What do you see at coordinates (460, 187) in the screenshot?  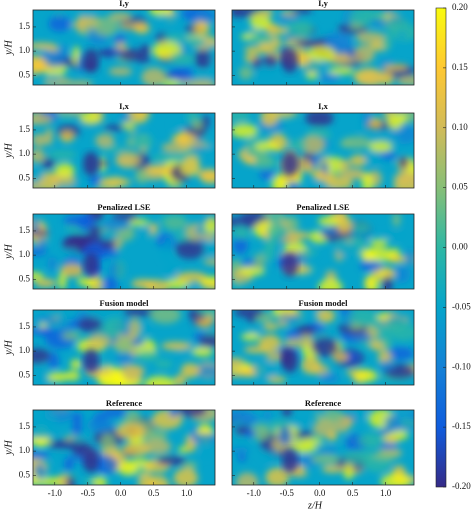 I see `colorbar-tick-label: 0.05` at bounding box center [460, 187].